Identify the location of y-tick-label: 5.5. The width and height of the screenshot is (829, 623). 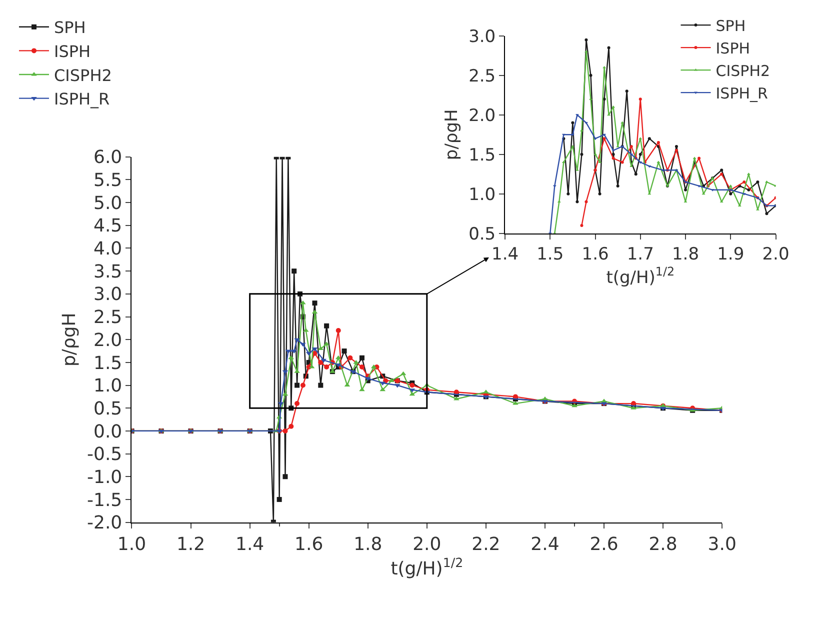
(108, 181).